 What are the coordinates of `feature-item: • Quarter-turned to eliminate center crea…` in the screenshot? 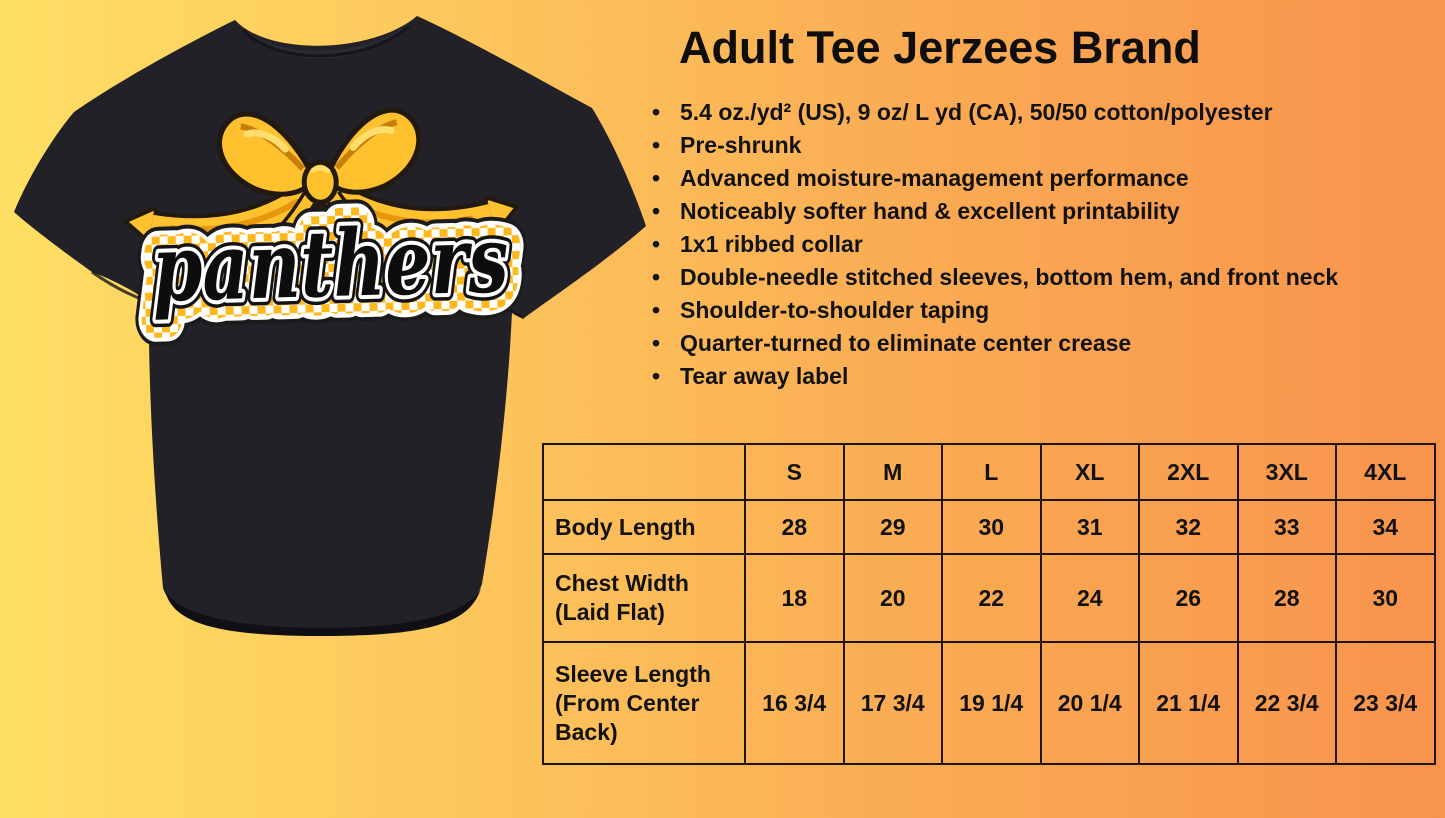 It's located at (1032, 343).